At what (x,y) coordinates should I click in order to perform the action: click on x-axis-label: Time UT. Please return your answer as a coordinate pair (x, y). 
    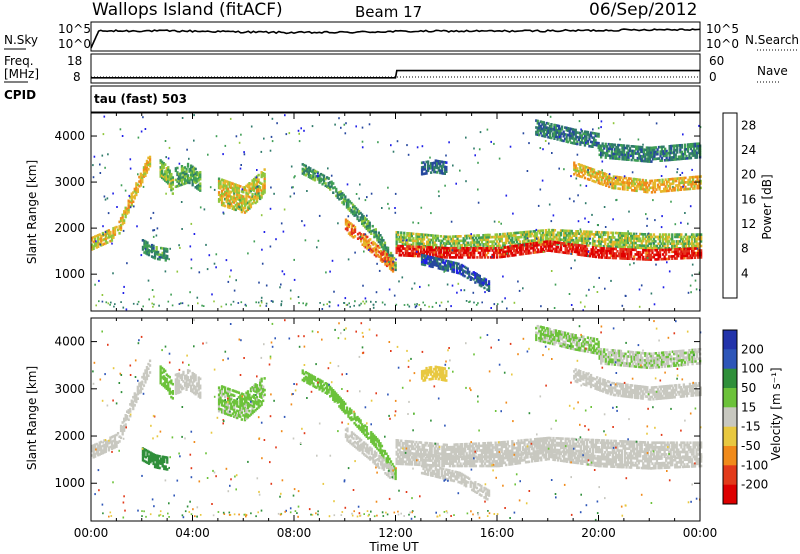
    Looking at the image, I should click on (393, 547).